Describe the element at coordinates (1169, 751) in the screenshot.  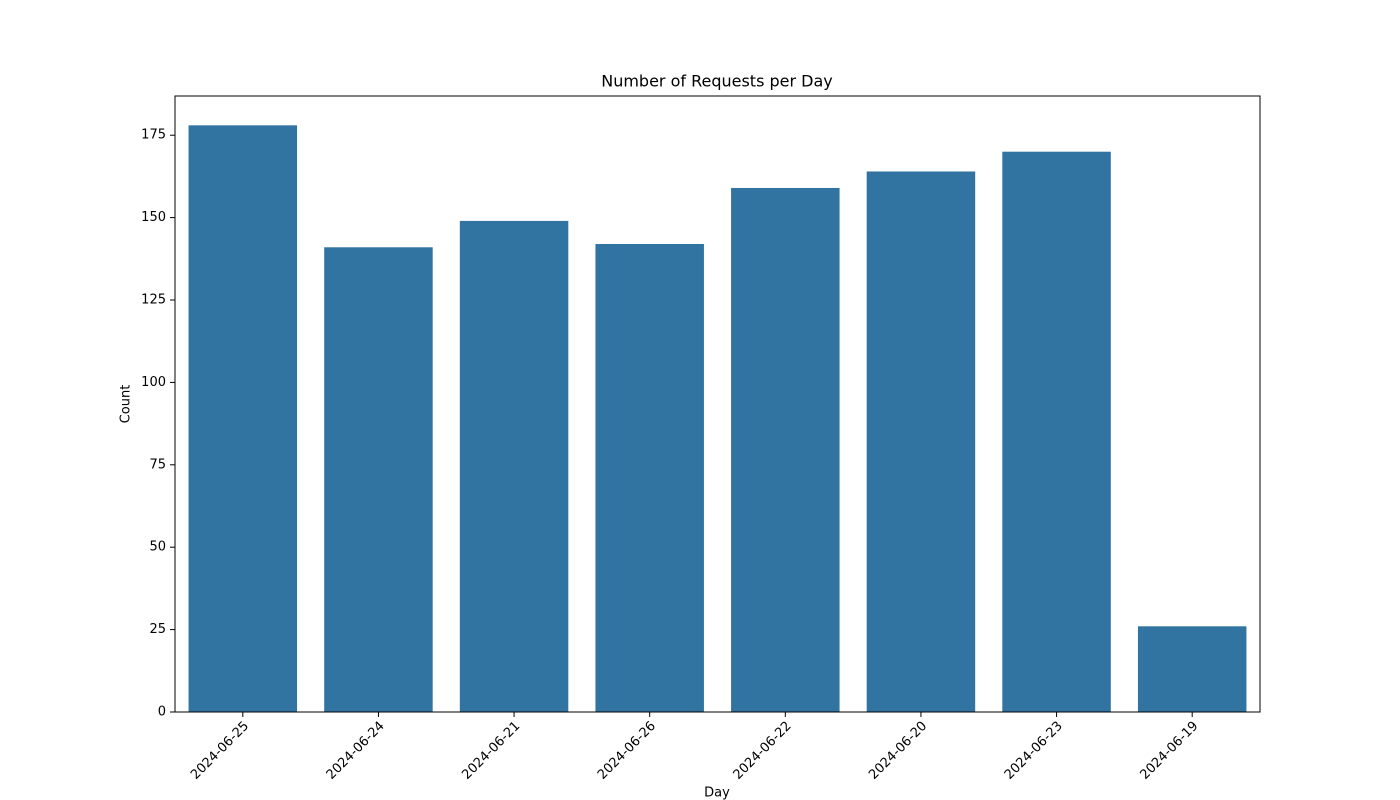
I see `x-tick-label: 2024-06-19` at that location.